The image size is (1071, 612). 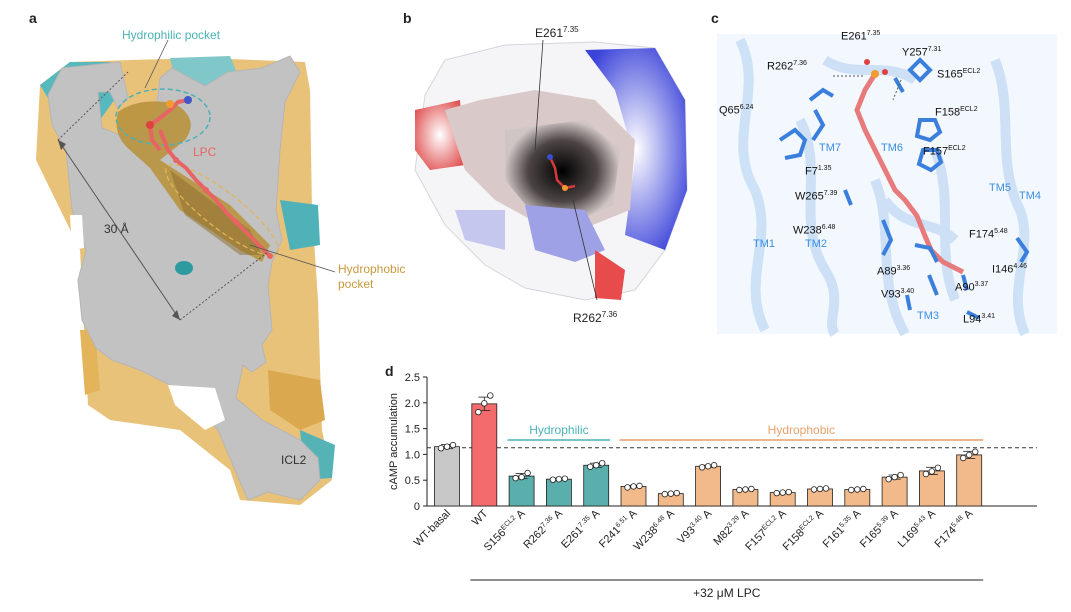 What do you see at coordinates (954, 528) in the screenshot?
I see `x-tick-label: F1745.48 A` at bounding box center [954, 528].